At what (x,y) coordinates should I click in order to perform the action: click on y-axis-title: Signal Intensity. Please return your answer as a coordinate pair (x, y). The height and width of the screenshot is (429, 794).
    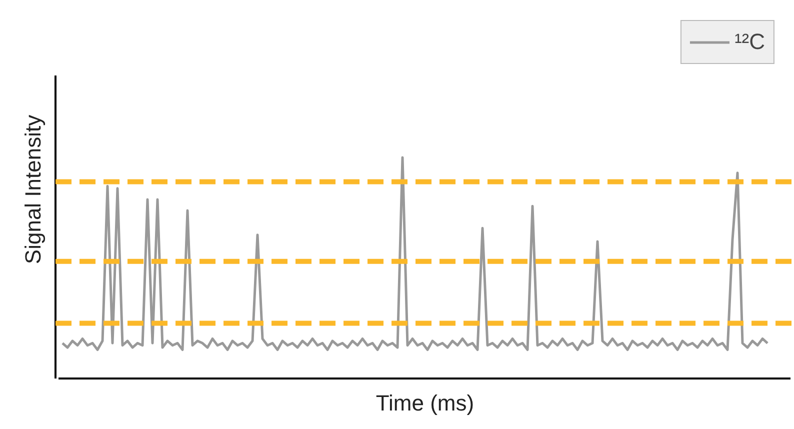
    Looking at the image, I should click on (33, 189).